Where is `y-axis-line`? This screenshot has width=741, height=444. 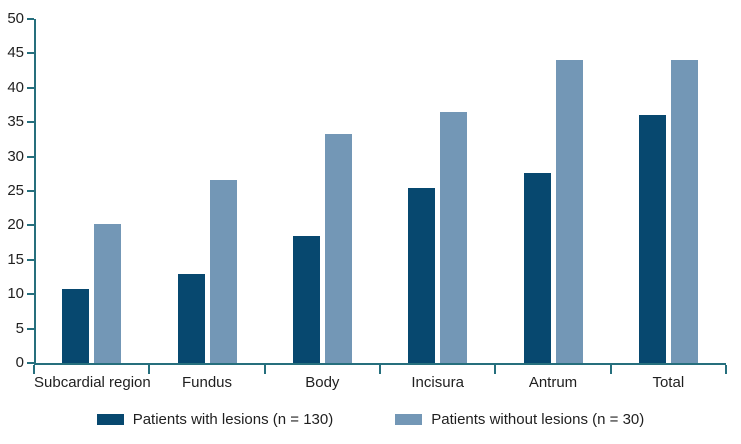
y-axis-line is located at coordinates (35, 192).